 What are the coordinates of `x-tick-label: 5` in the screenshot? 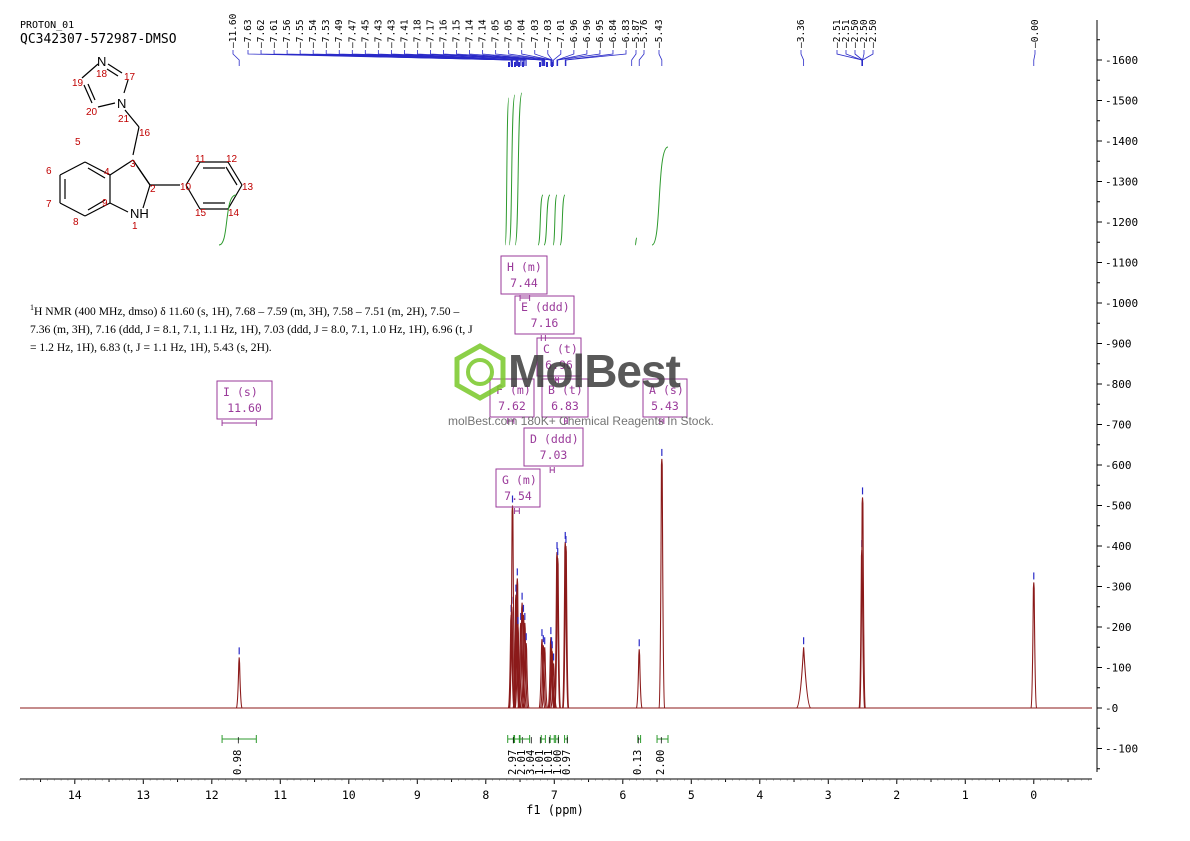 It's located at (691, 795).